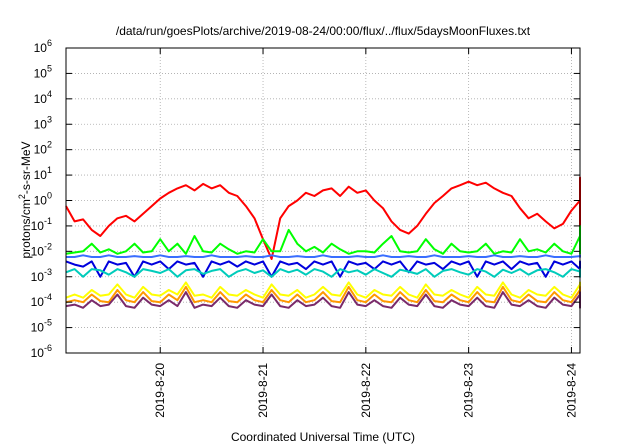  Describe the element at coordinates (48, 221) in the screenshot. I see `y-tick-exponent: -1` at that location.